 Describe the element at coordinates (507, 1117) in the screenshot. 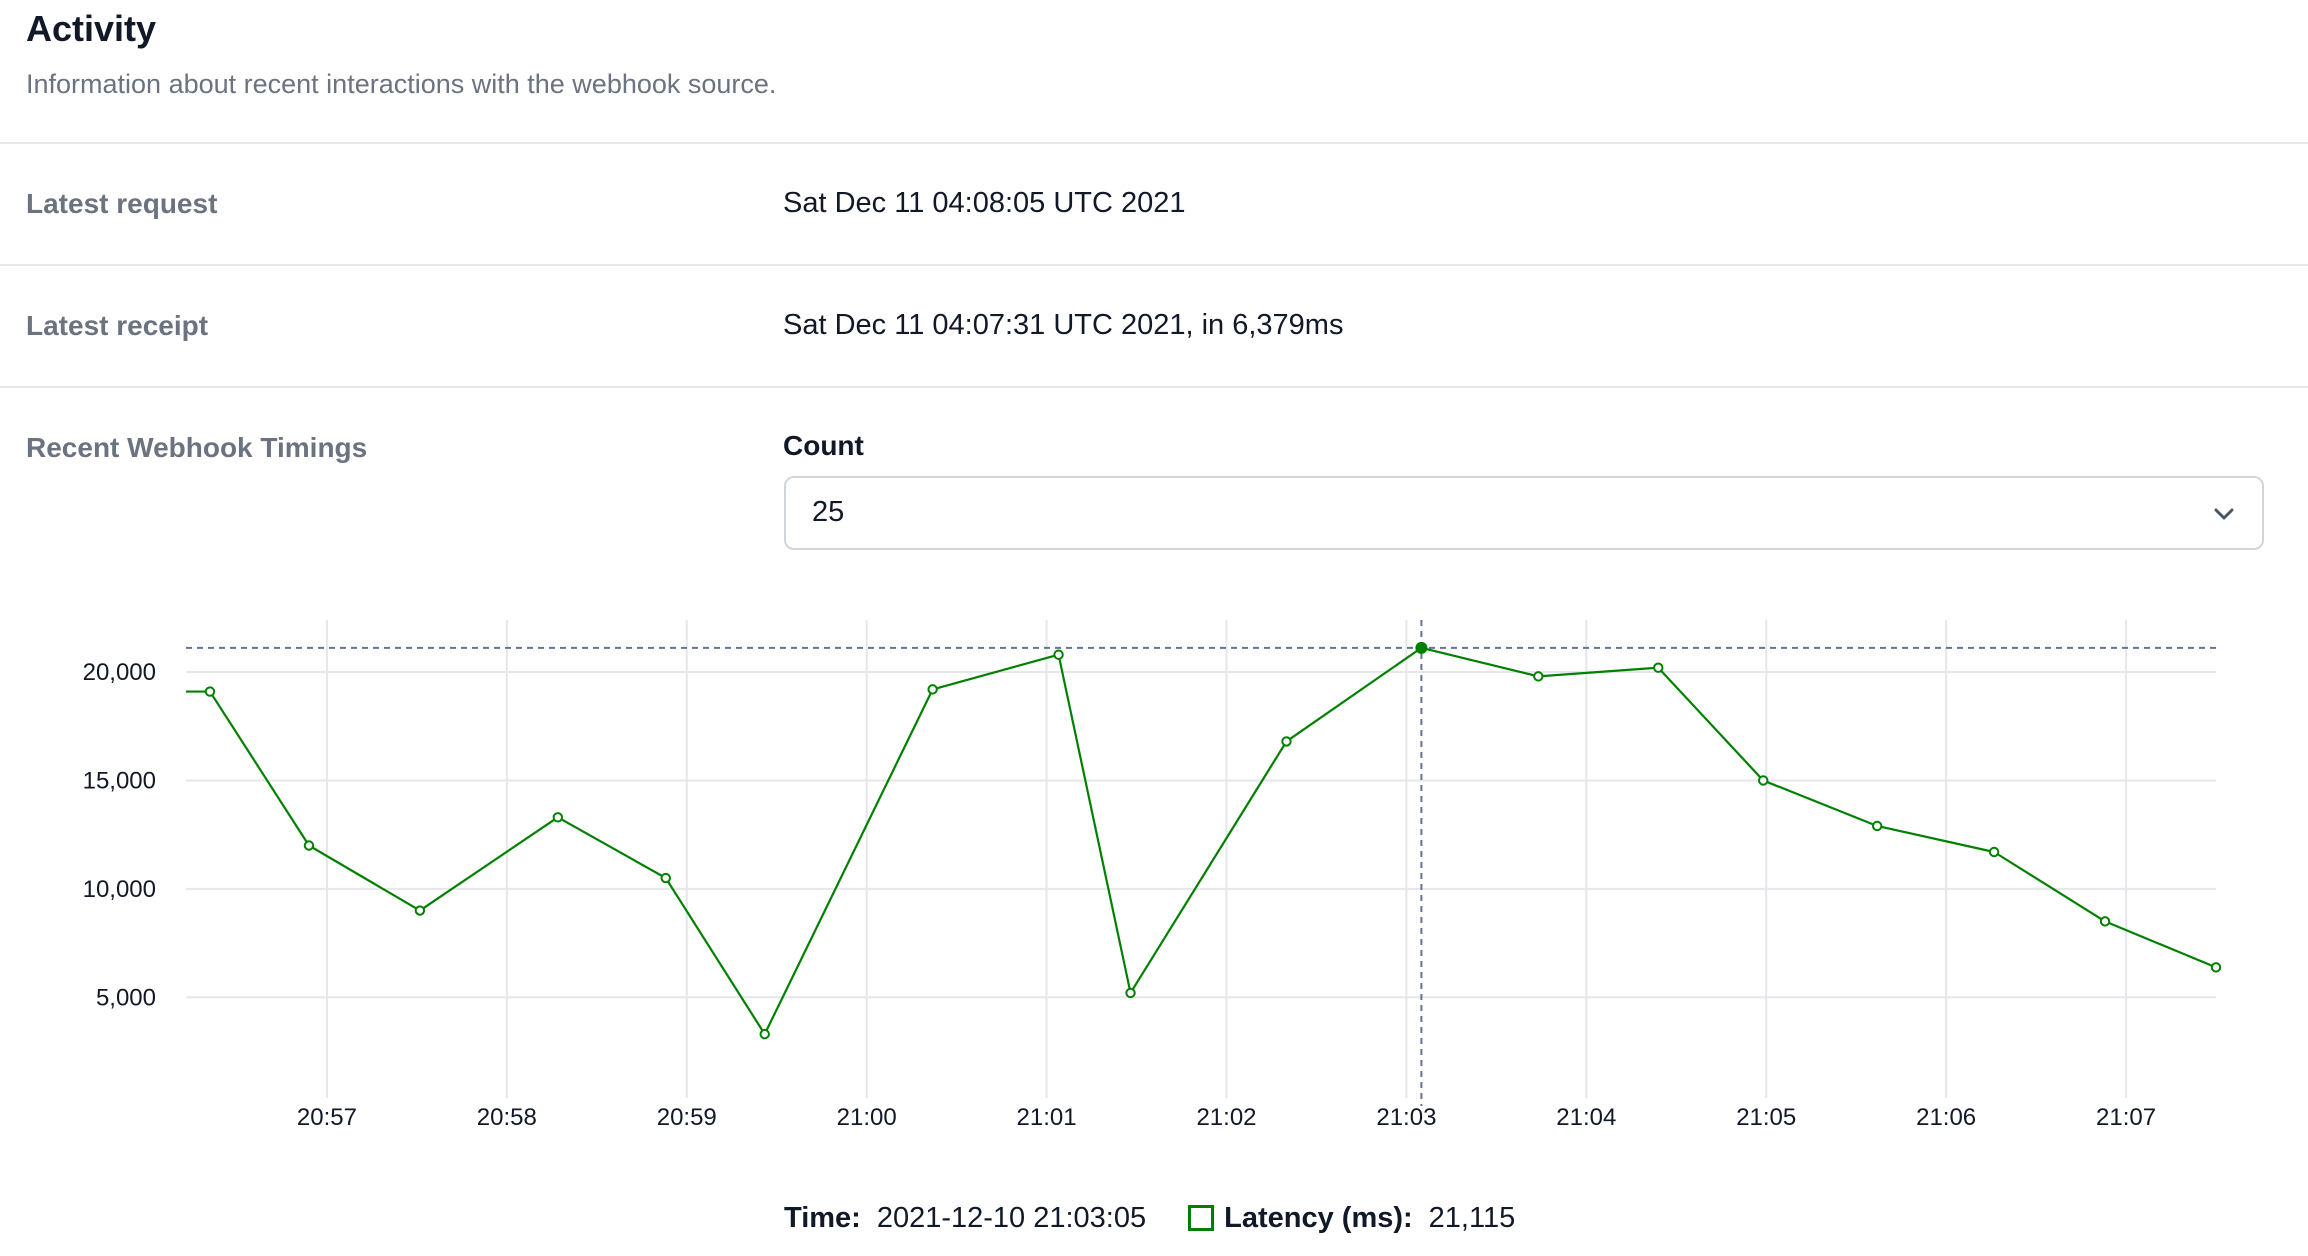

I see `x-tick-label: 20:58` at that location.